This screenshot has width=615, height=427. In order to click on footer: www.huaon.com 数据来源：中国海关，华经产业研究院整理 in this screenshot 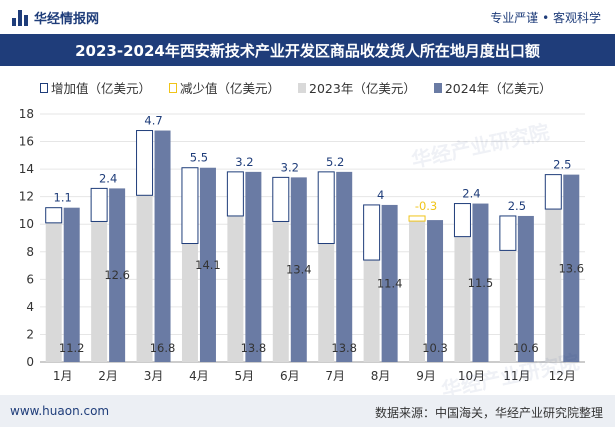, I will do `click(307, 411)`.